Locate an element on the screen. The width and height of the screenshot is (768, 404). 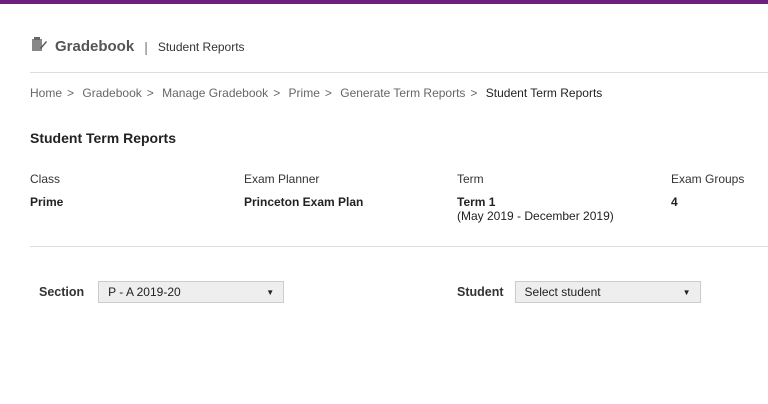
detail-class: Class Prime is located at coordinates (46, 190).